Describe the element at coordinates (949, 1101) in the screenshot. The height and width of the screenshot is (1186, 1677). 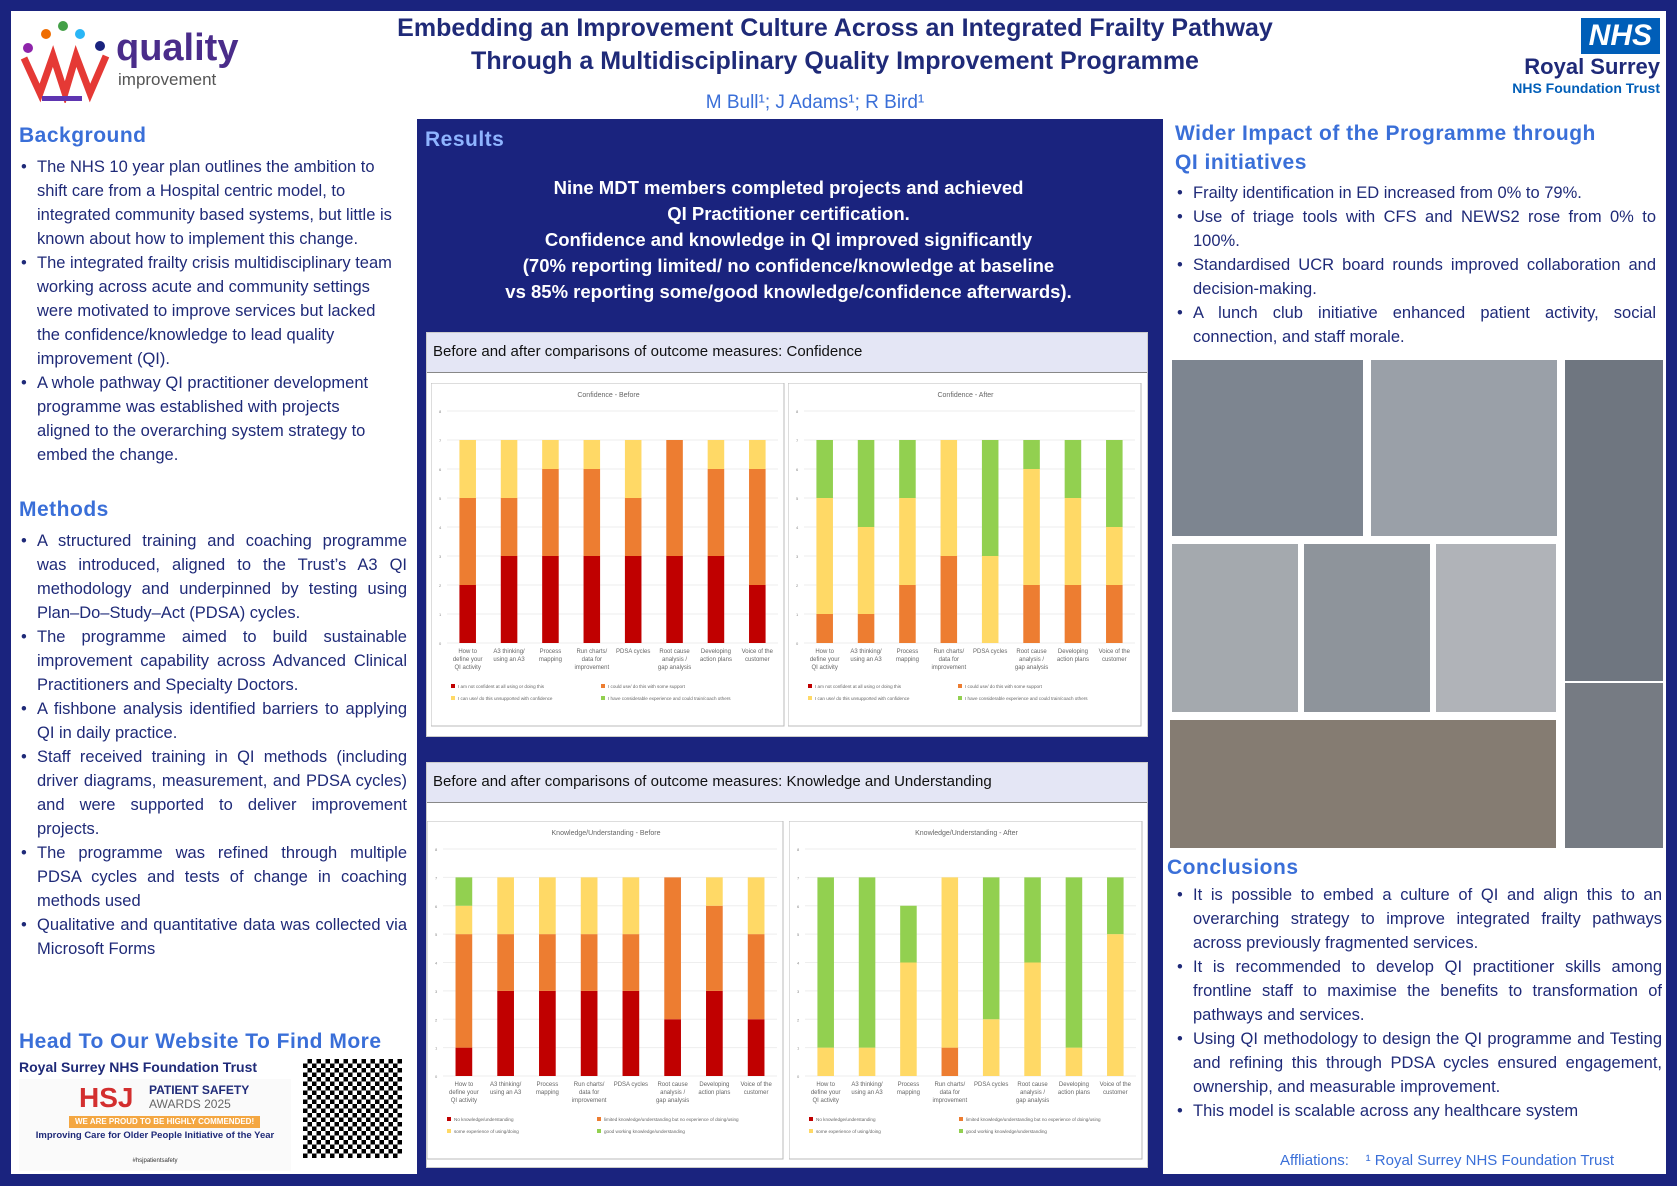
I see `x-tick-label: improvement` at that location.